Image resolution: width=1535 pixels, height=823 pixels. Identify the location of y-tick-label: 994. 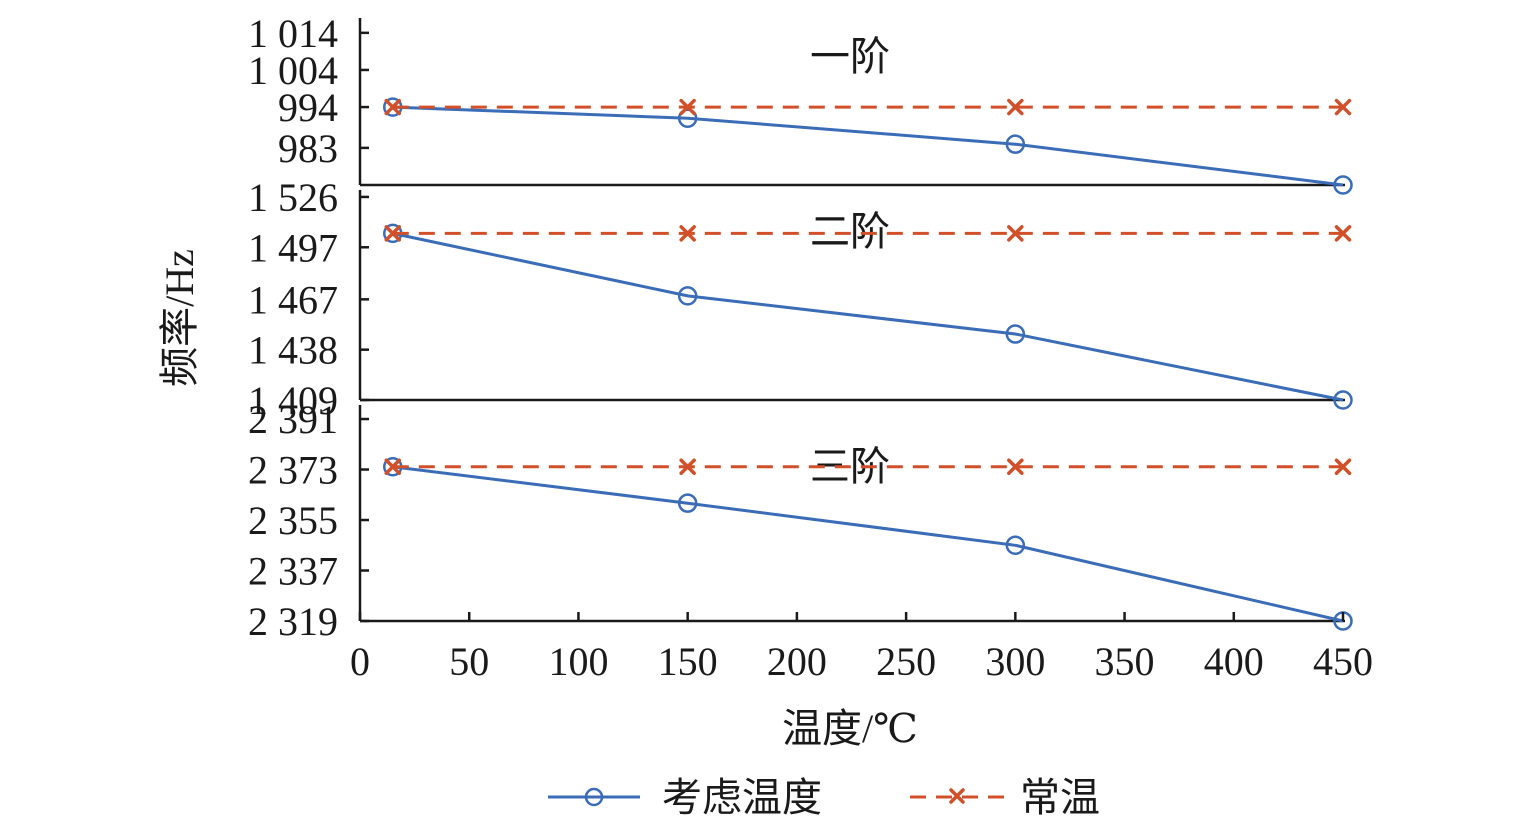
(308, 107).